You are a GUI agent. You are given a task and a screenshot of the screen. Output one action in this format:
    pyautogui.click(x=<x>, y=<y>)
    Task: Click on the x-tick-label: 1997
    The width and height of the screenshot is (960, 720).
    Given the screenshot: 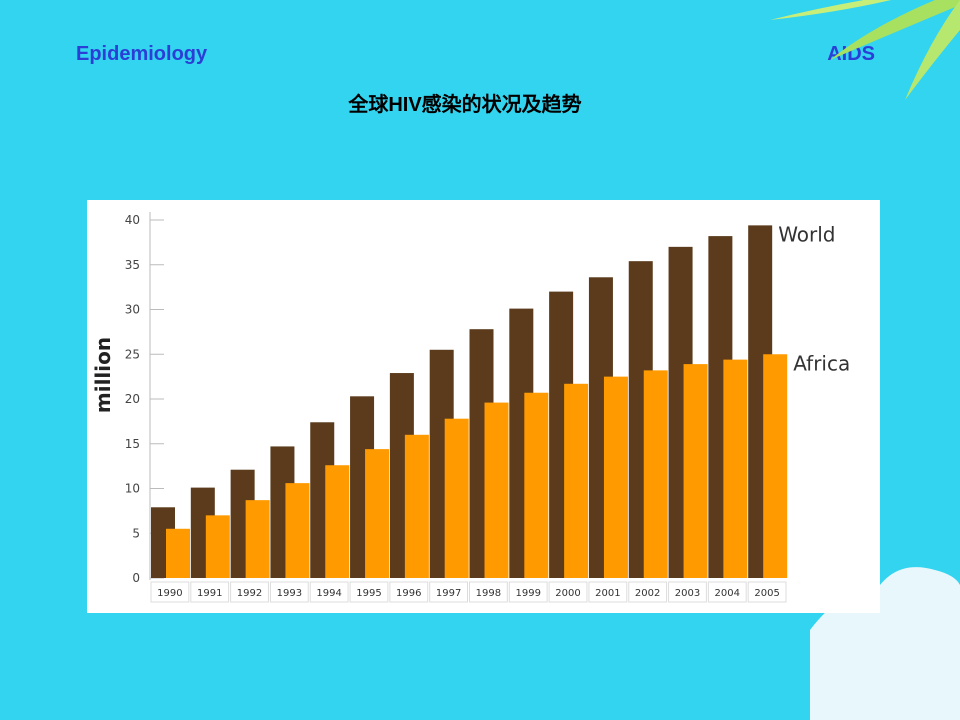 What is the action you would take?
    pyautogui.click(x=448, y=593)
    